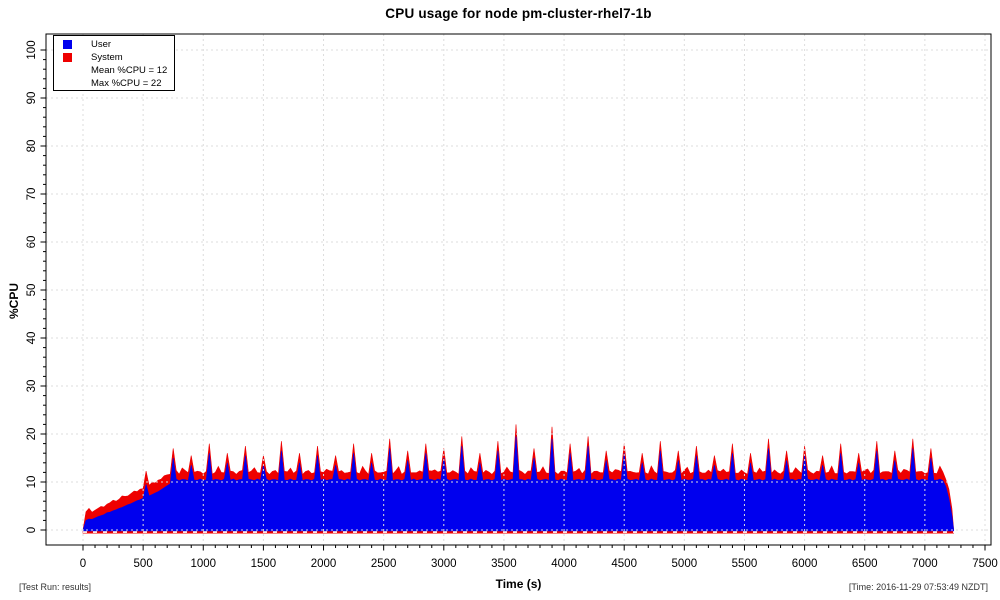  What do you see at coordinates (518, 13) in the screenshot?
I see `chart-title: CPU usage for node pm-cluster-rhel7-1b` at bounding box center [518, 13].